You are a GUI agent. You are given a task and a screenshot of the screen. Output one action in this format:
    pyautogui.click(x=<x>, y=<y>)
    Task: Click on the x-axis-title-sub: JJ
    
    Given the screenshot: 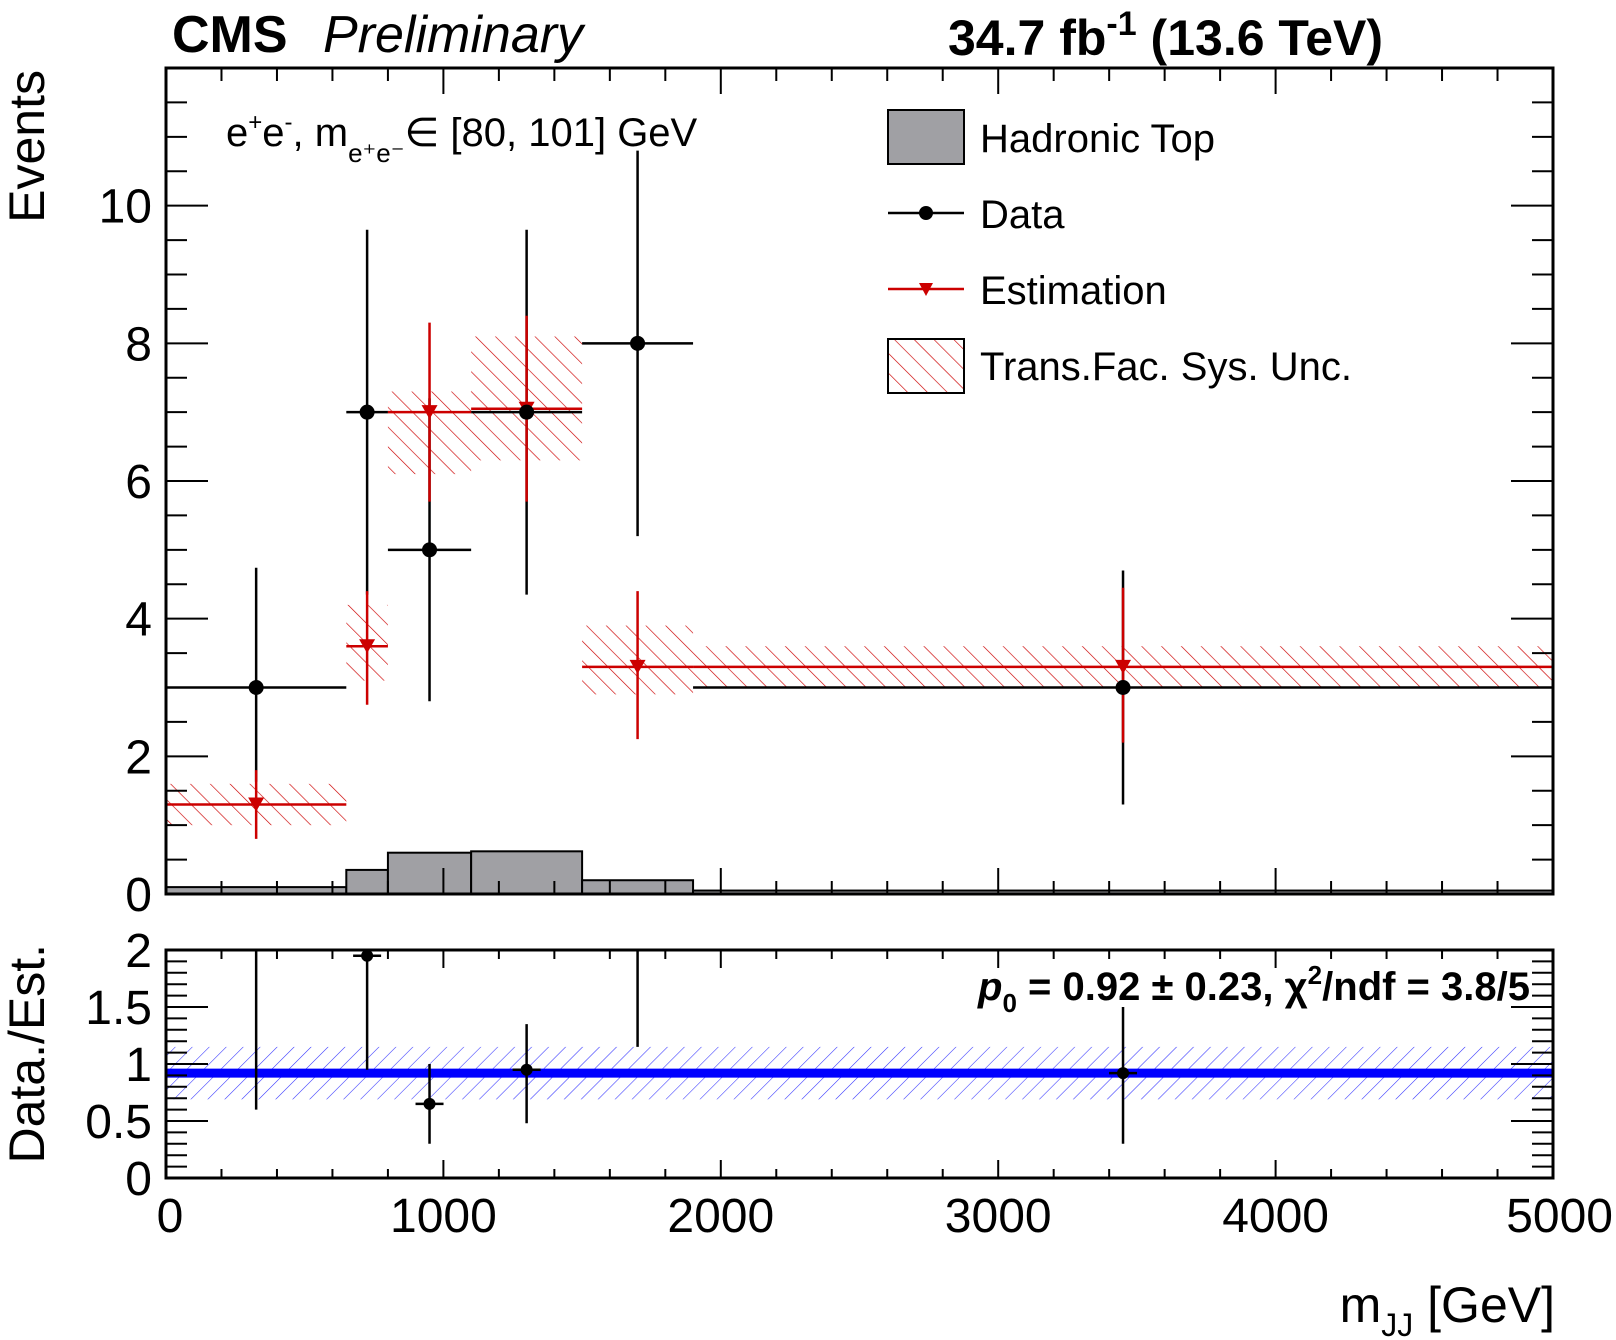 What is the action you would take?
    pyautogui.click(x=1397, y=1323)
    